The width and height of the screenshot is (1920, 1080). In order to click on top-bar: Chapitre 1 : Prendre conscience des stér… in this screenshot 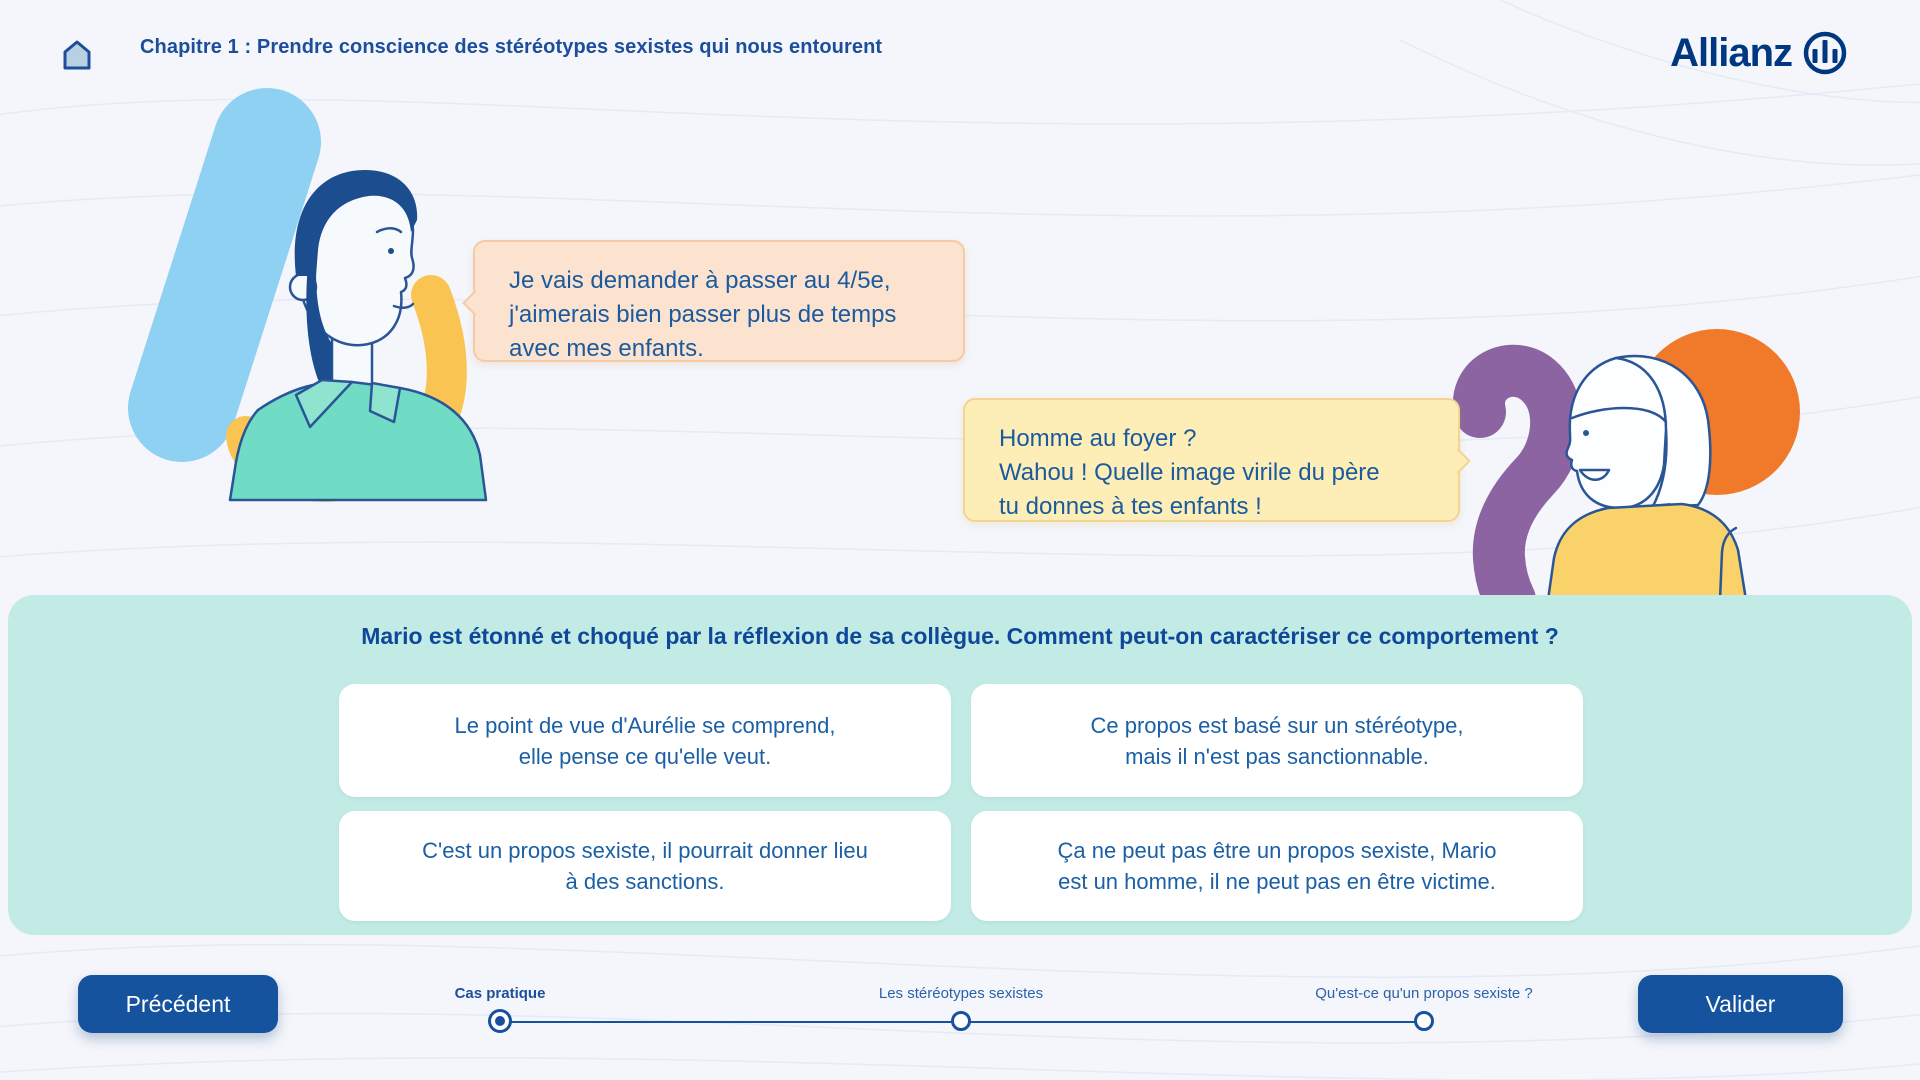, I will do `click(960, 50)`.